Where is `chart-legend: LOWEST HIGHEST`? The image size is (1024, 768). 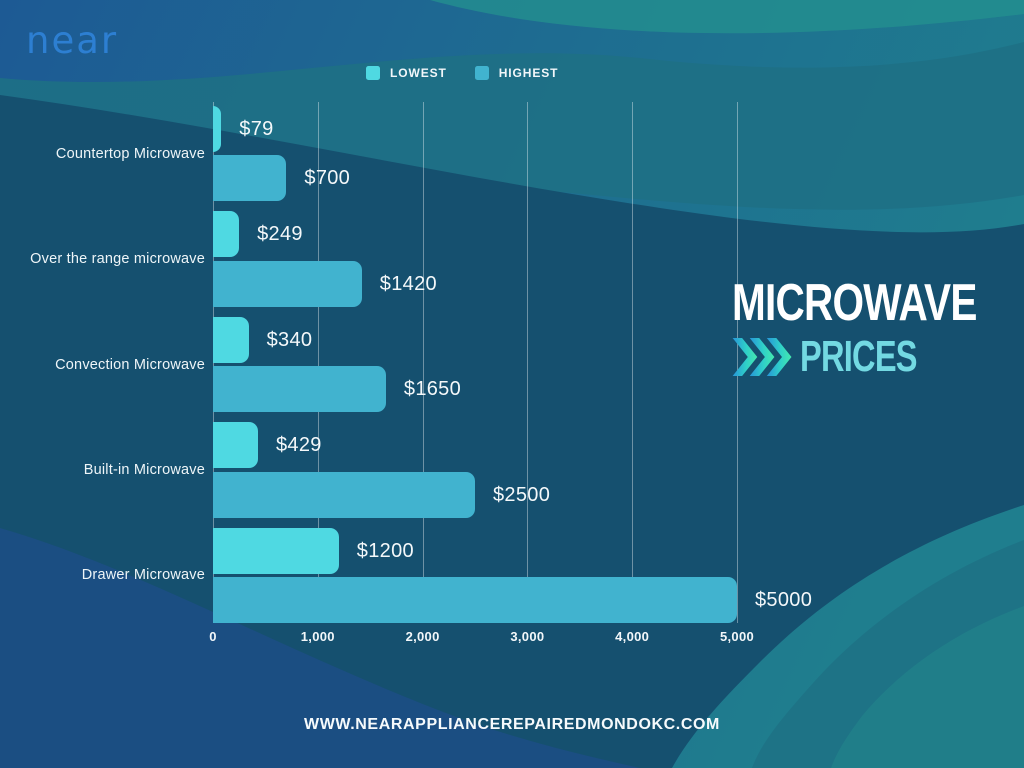 chart-legend: LOWEST HIGHEST is located at coordinates (462, 73).